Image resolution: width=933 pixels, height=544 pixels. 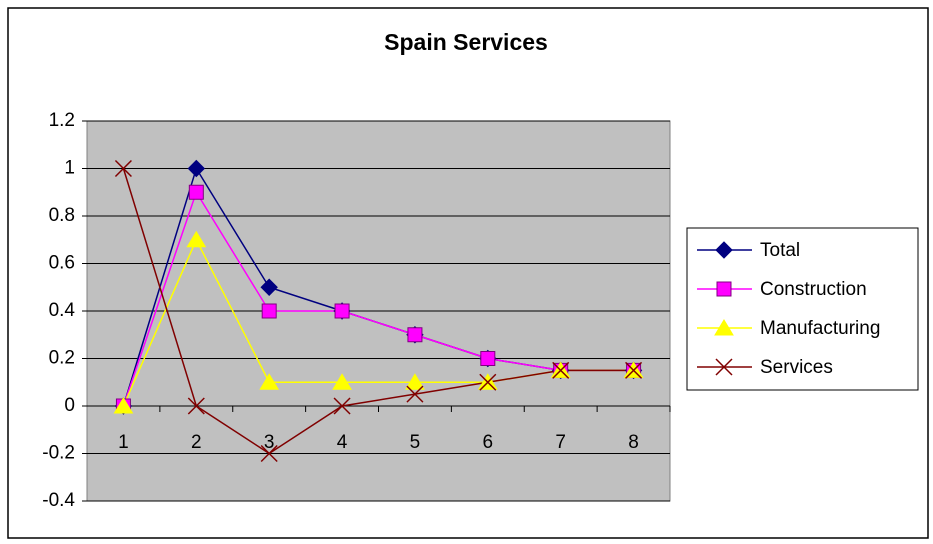 I want to click on legend-label: Manufacturing, so click(x=820, y=328).